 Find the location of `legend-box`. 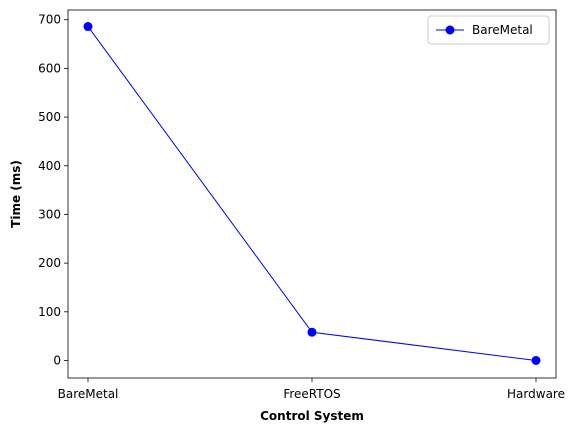

legend-box is located at coordinates (488, 30).